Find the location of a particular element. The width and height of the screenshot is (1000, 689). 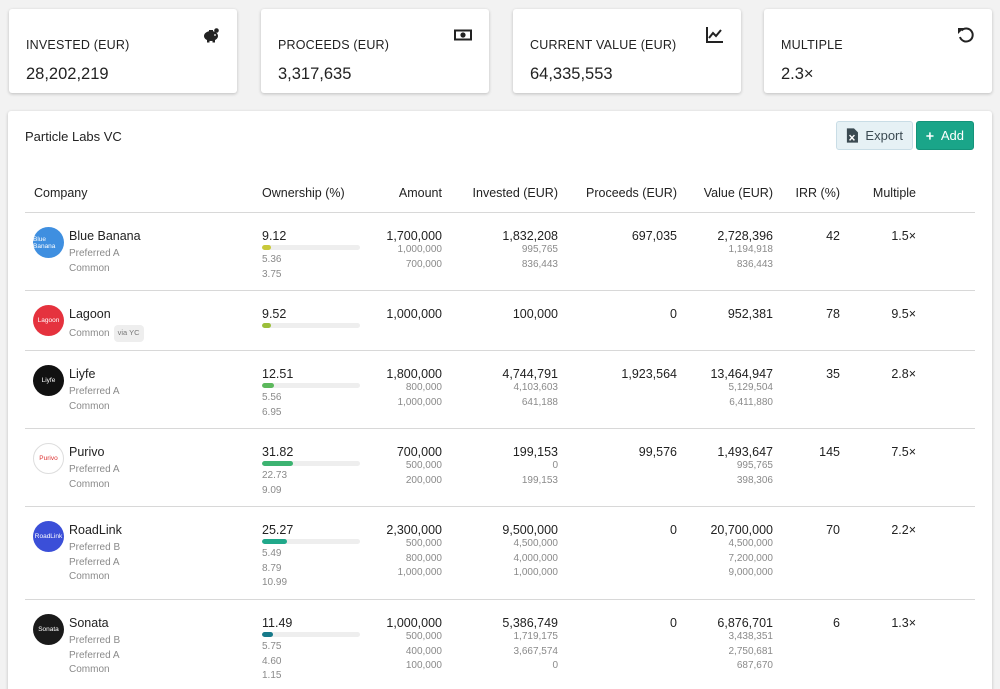

company-logo: Sonata is located at coordinates (48, 629).